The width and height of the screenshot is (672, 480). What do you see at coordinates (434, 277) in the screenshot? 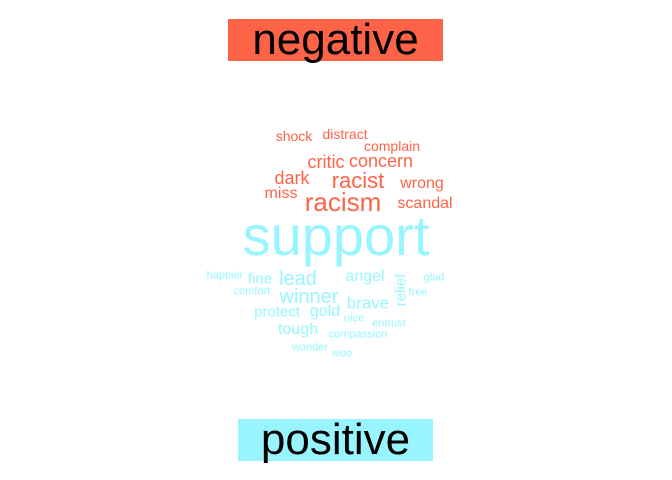
I see `word-glad: glad` at bounding box center [434, 277].